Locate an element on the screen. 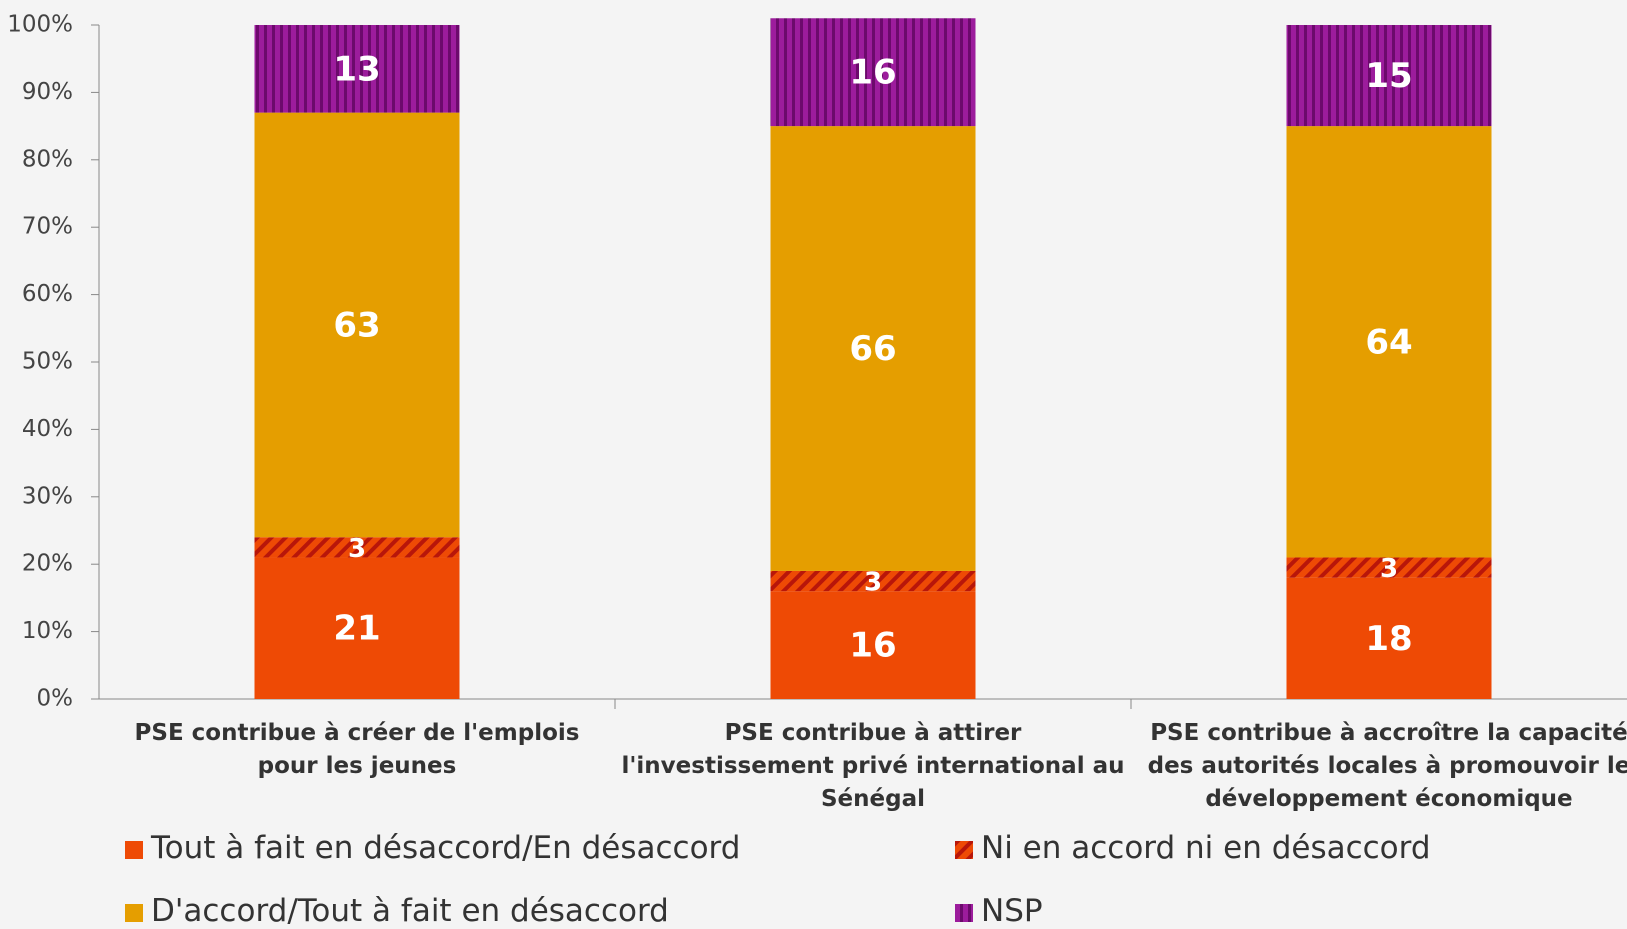 The width and height of the screenshot is (1627, 929). y-tick-label: 50% is located at coordinates (47, 362).